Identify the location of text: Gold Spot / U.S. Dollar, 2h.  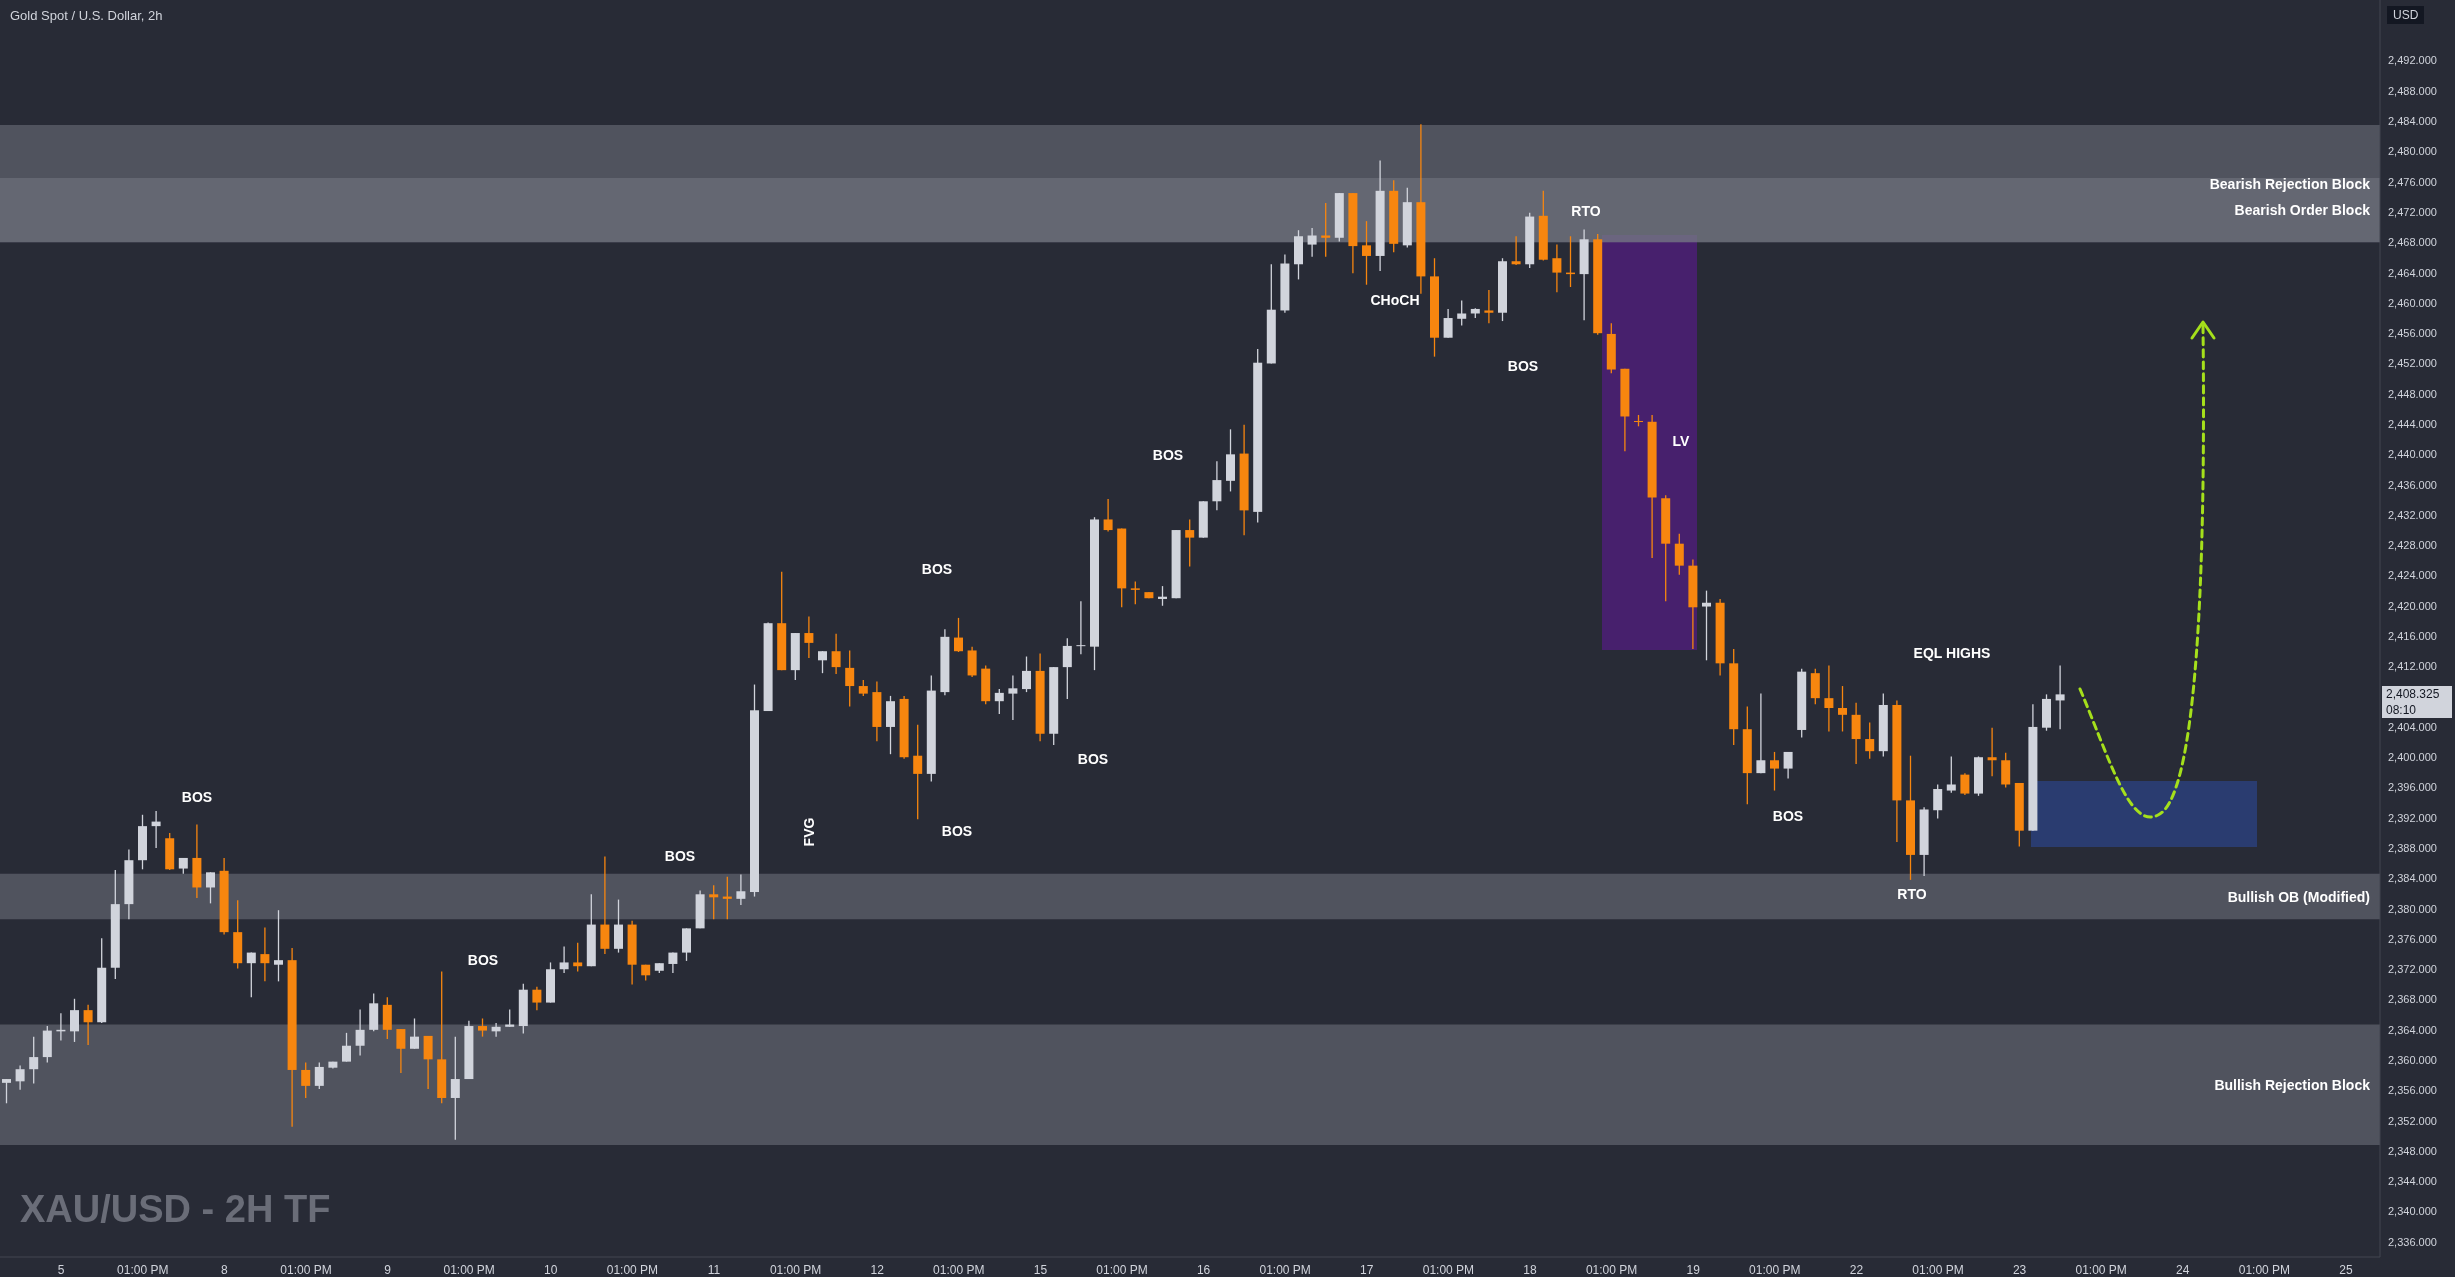
(86, 15).